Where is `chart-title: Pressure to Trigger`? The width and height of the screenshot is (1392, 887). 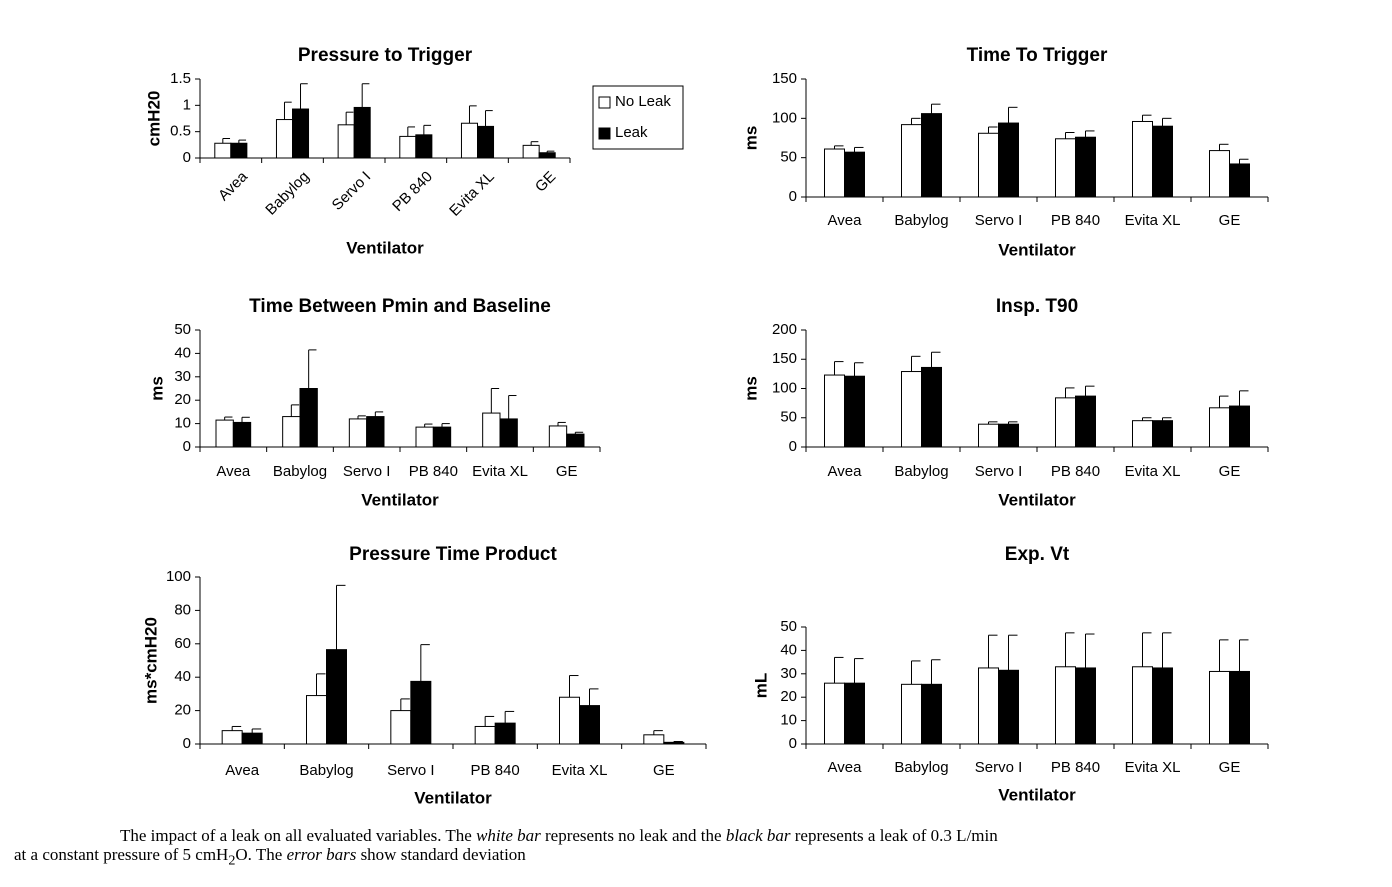 chart-title: Pressure to Trigger is located at coordinates (385, 55).